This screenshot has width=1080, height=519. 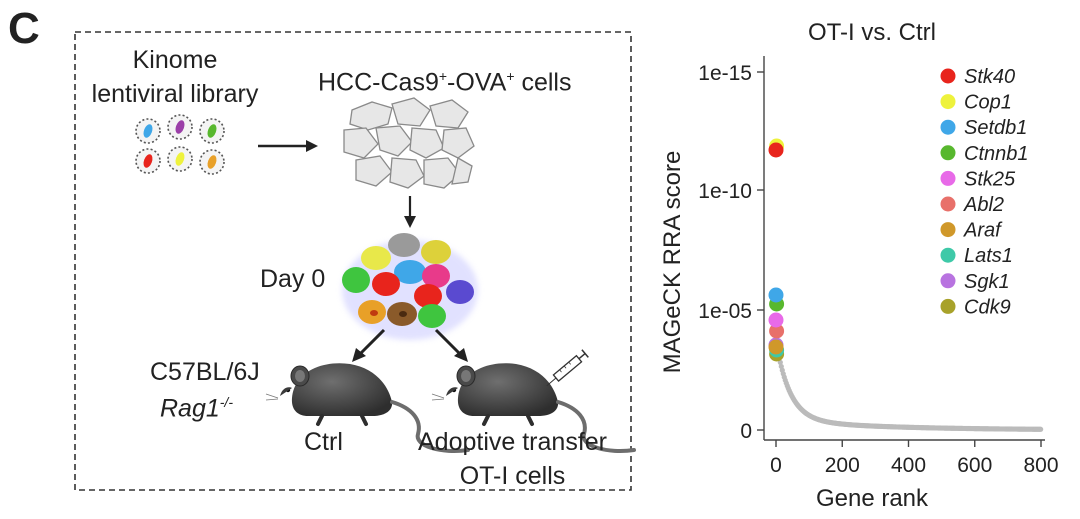 I want to click on lentivirus-icons, so click(x=180, y=144).